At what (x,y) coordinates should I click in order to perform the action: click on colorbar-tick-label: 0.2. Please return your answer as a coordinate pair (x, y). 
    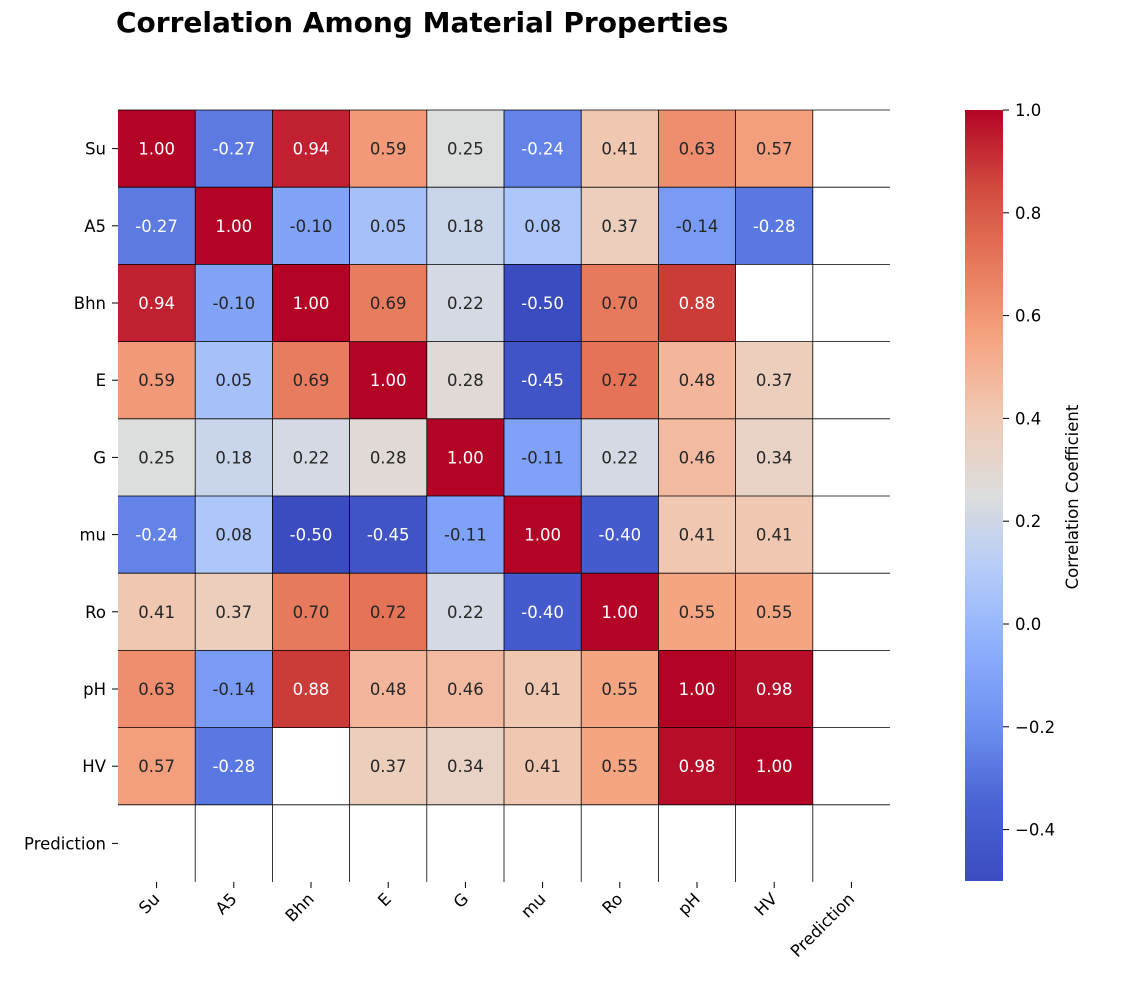
    Looking at the image, I should click on (1028, 521).